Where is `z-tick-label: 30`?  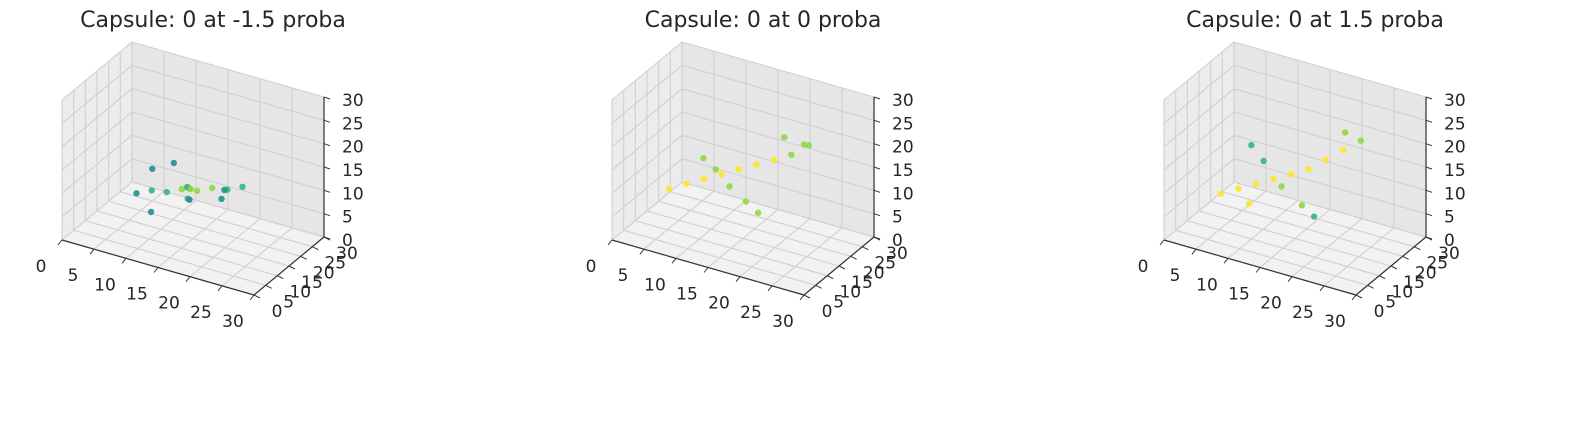
z-tick-label: 30 is located at coordinates (903, 101).